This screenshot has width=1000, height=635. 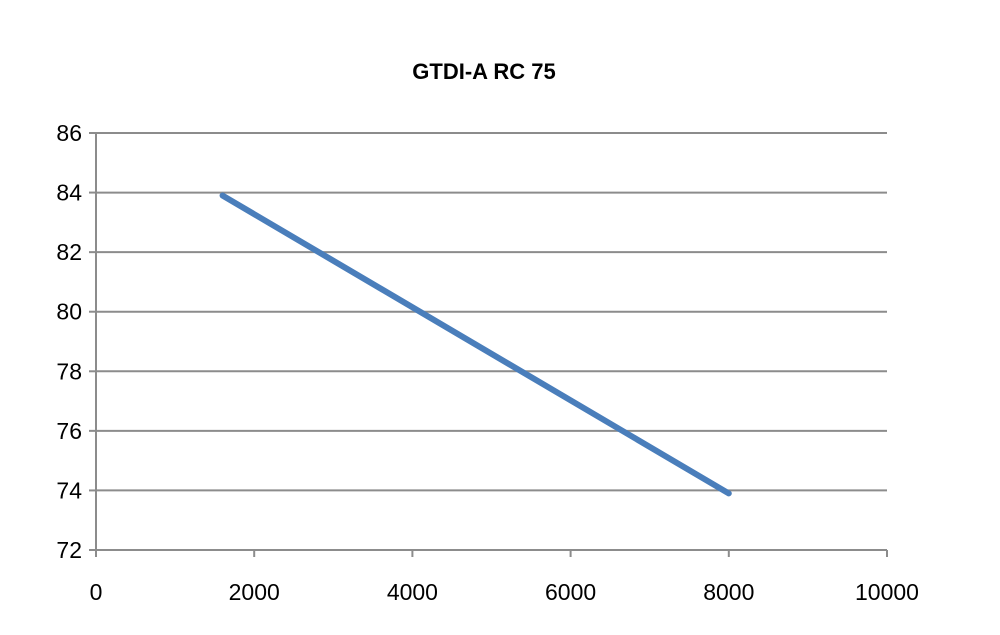 I want to click on y-tick-label: 84, so click(x=69, y=193).